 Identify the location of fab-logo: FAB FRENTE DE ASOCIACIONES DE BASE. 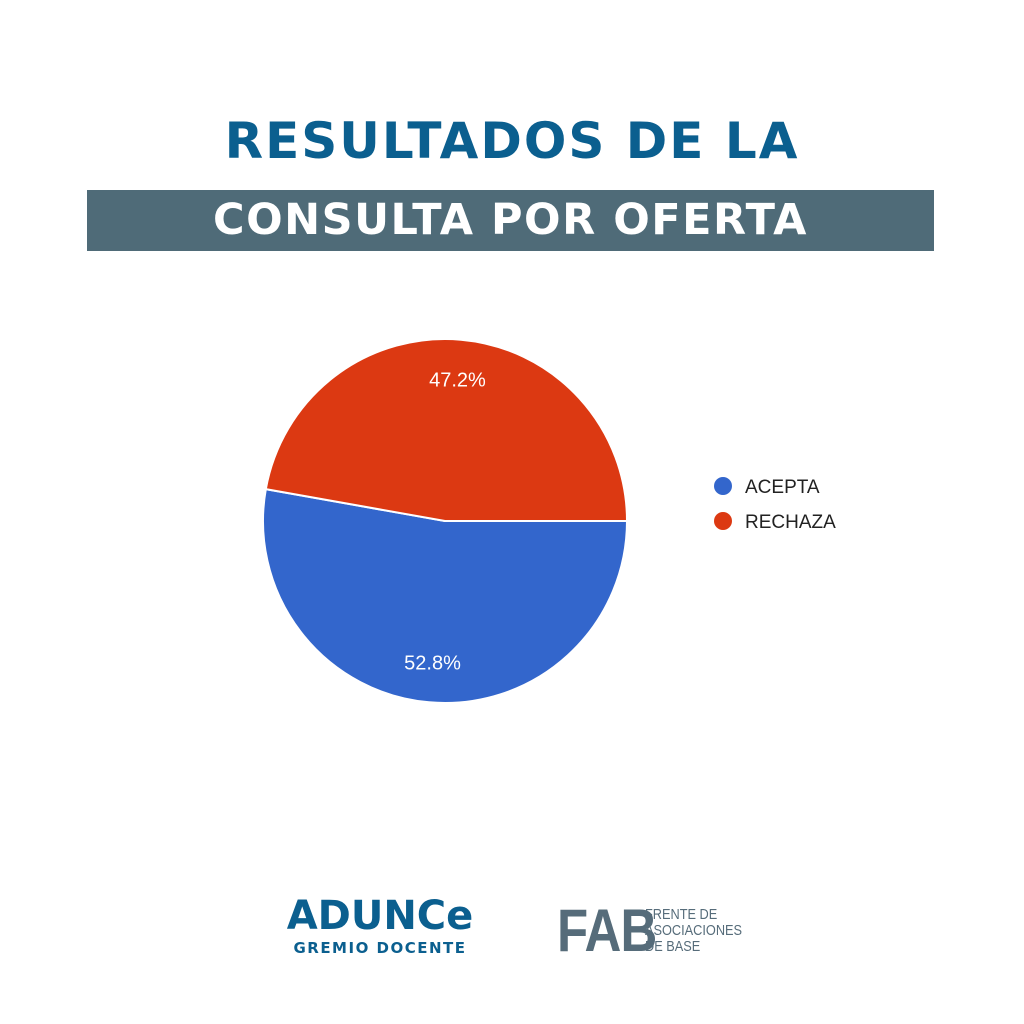
(658, 931).